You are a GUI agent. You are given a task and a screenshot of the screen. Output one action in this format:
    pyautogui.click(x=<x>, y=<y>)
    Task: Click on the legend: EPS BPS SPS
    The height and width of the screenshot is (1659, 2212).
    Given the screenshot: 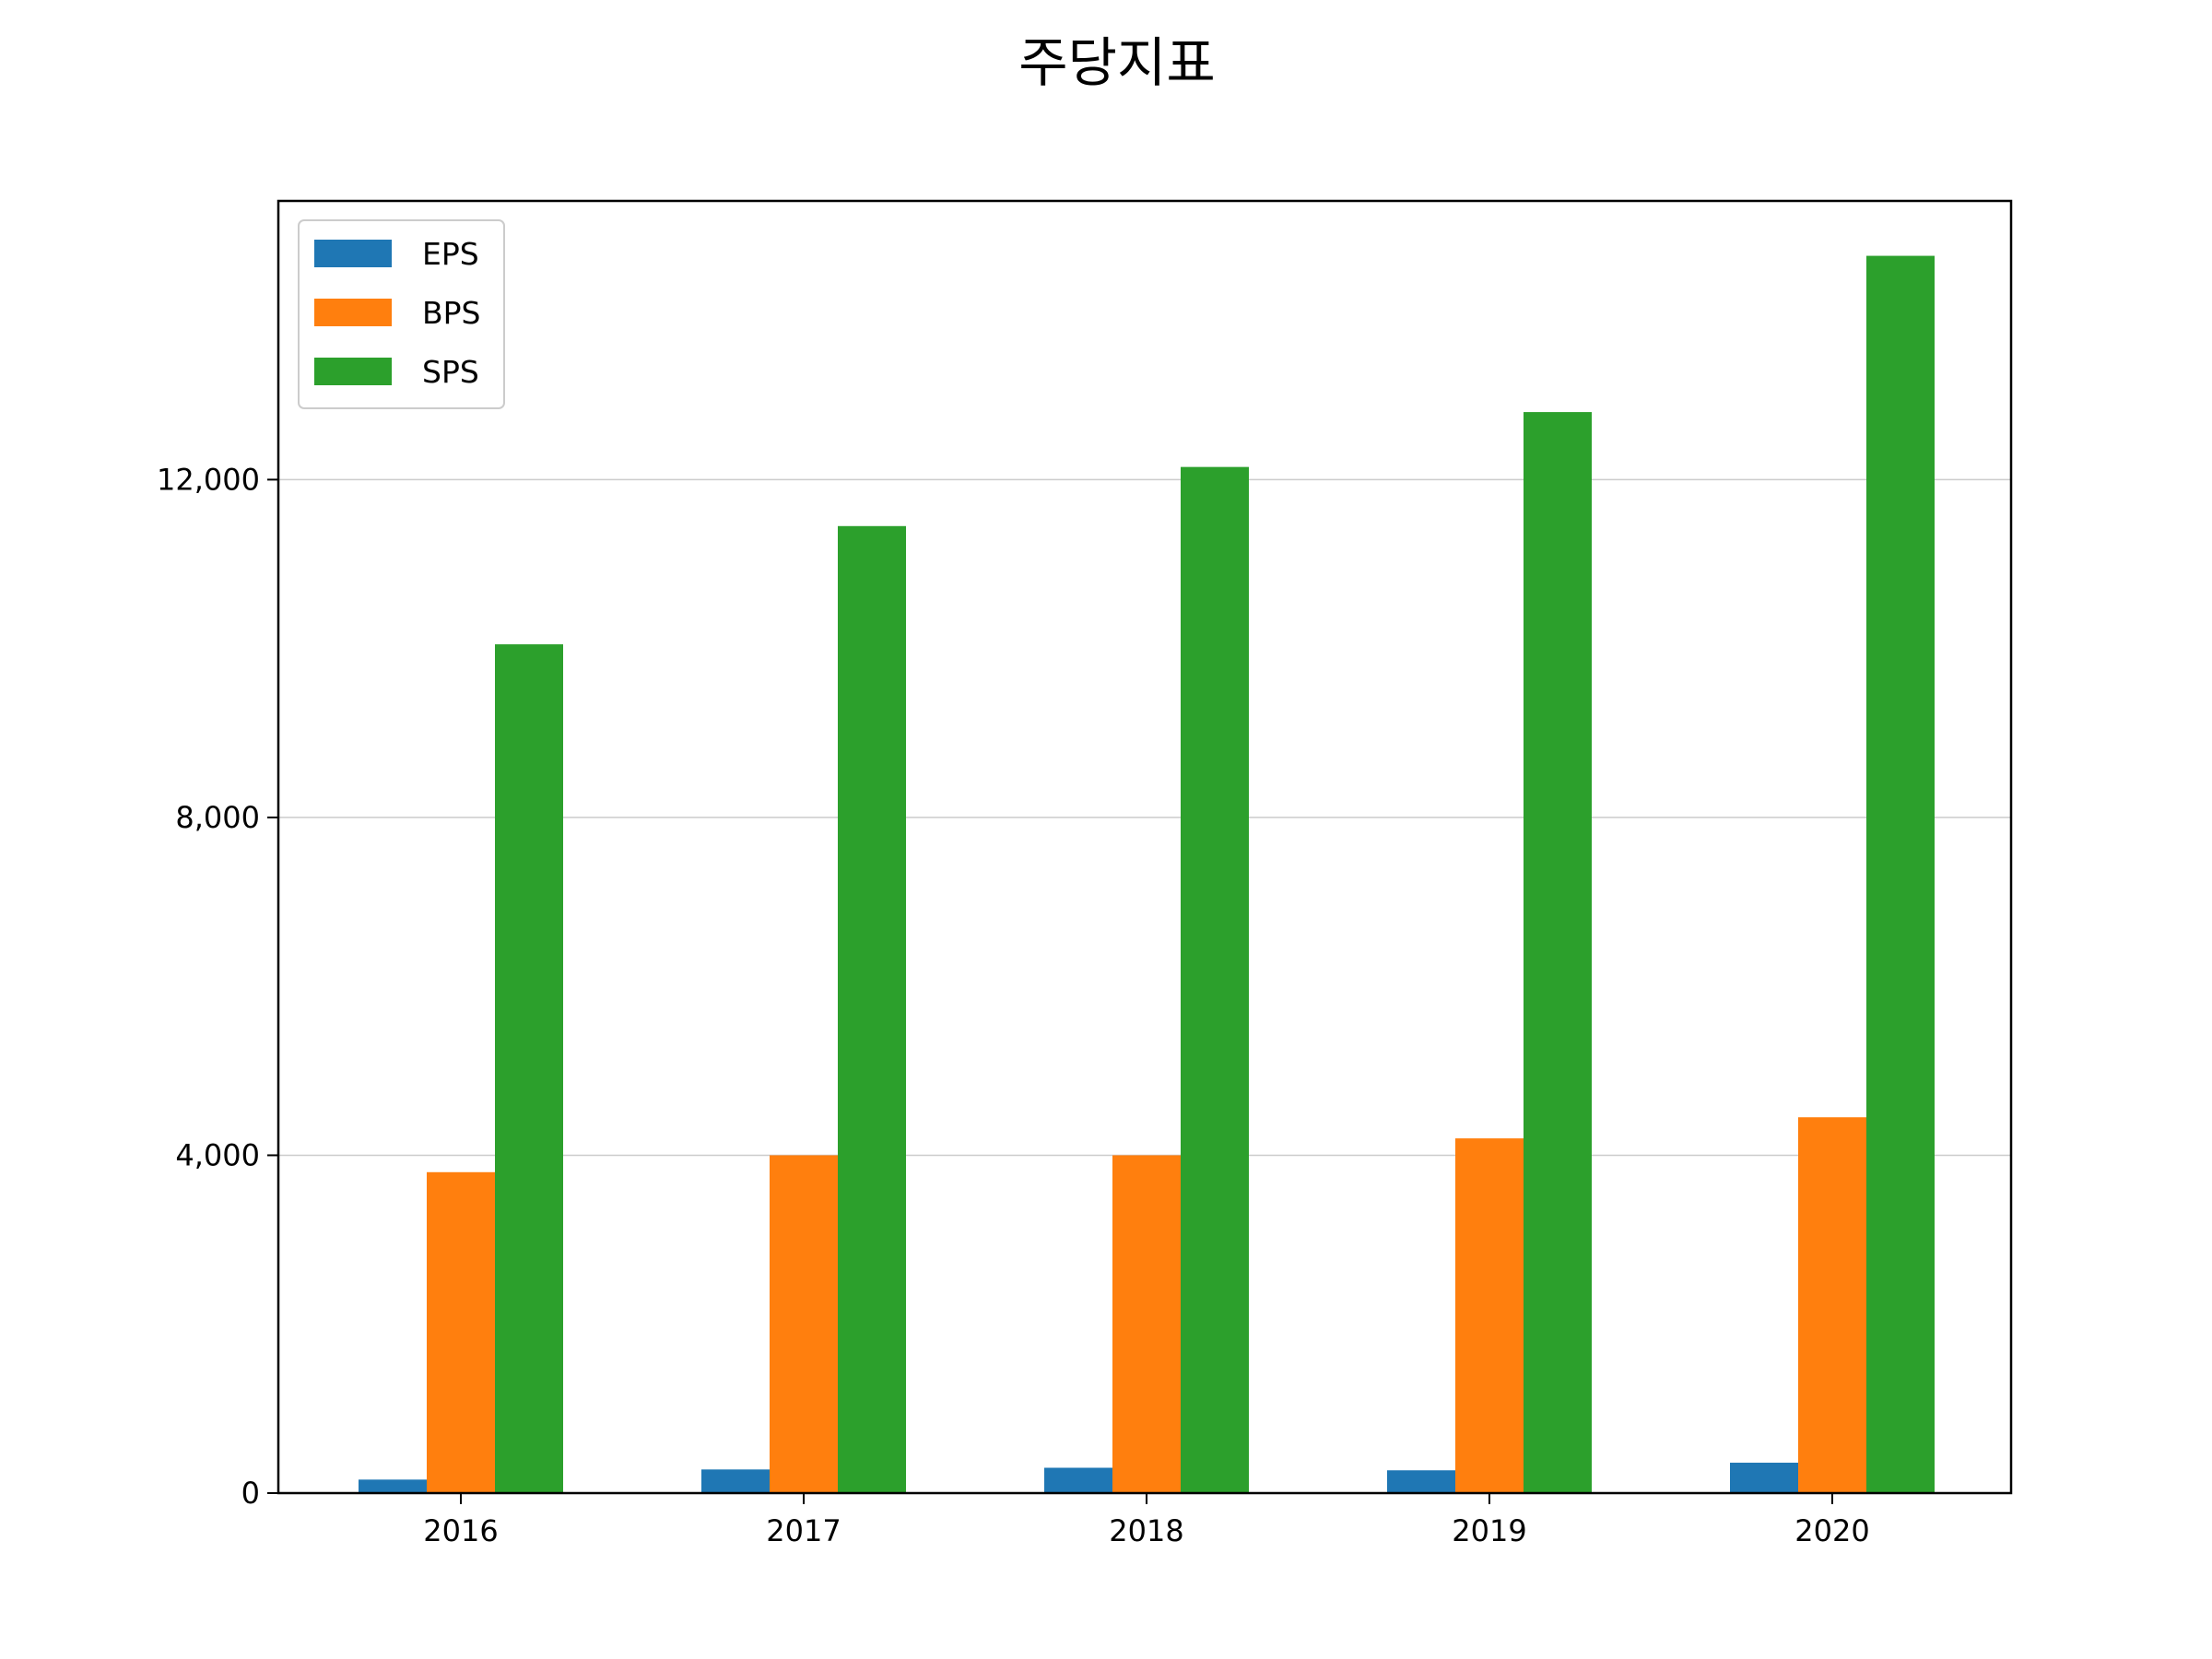 What is the action you would take?
    pyautogui.click(x=401, y=314)
    